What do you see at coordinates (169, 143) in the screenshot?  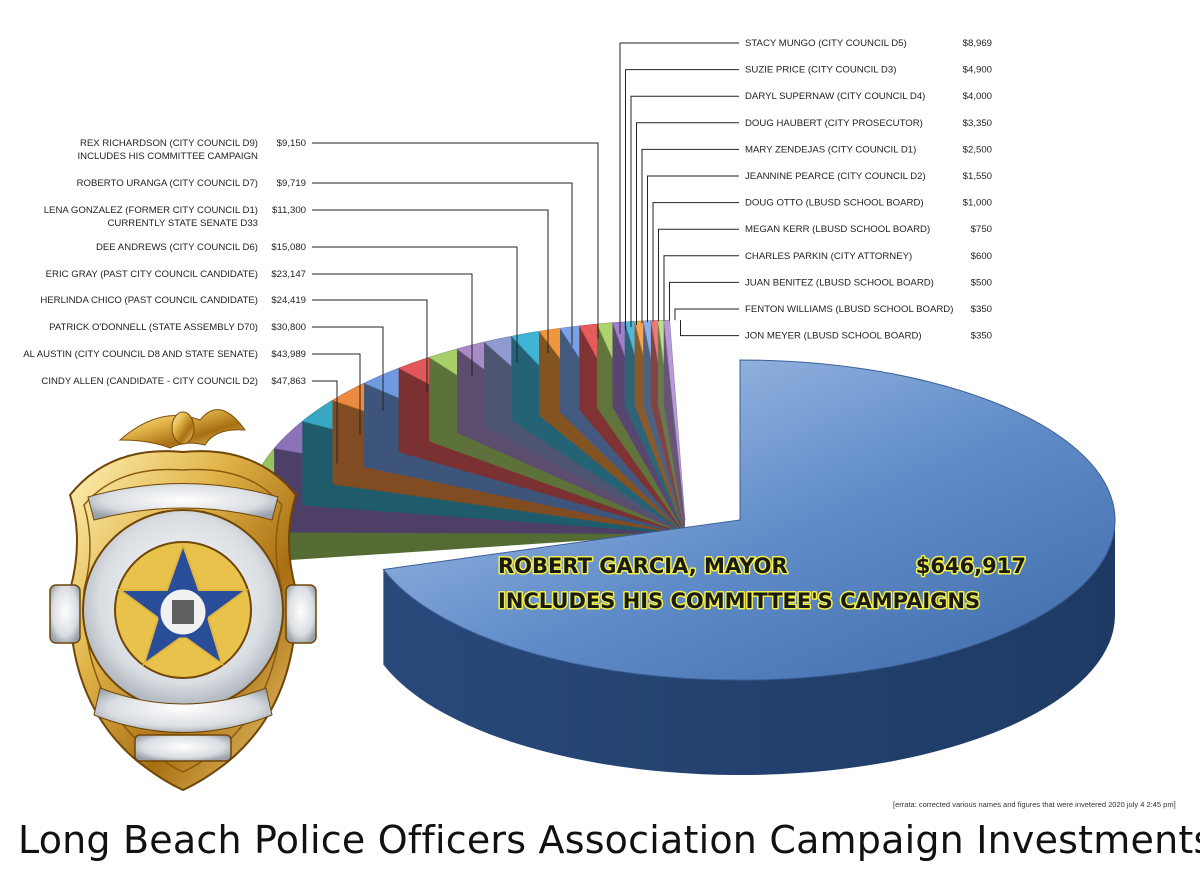 I see `slice-label: REX RICHARDSON (CITY COUNCIL D9)` at bounding box center [169, 143].